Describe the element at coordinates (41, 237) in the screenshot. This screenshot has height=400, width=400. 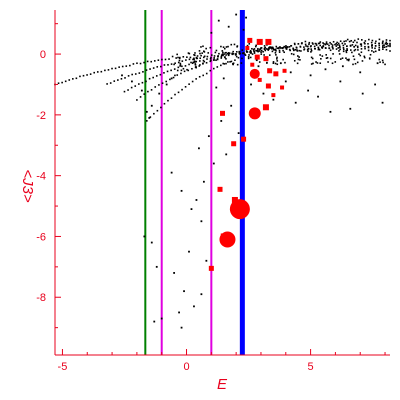
I see `y-tick-label: -6` at that location.